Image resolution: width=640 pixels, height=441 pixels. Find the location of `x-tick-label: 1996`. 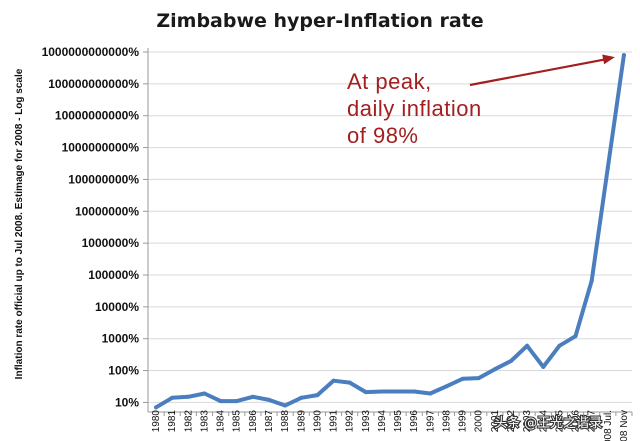

x-tick-label: 1996 is located at coordinates (414, 421).